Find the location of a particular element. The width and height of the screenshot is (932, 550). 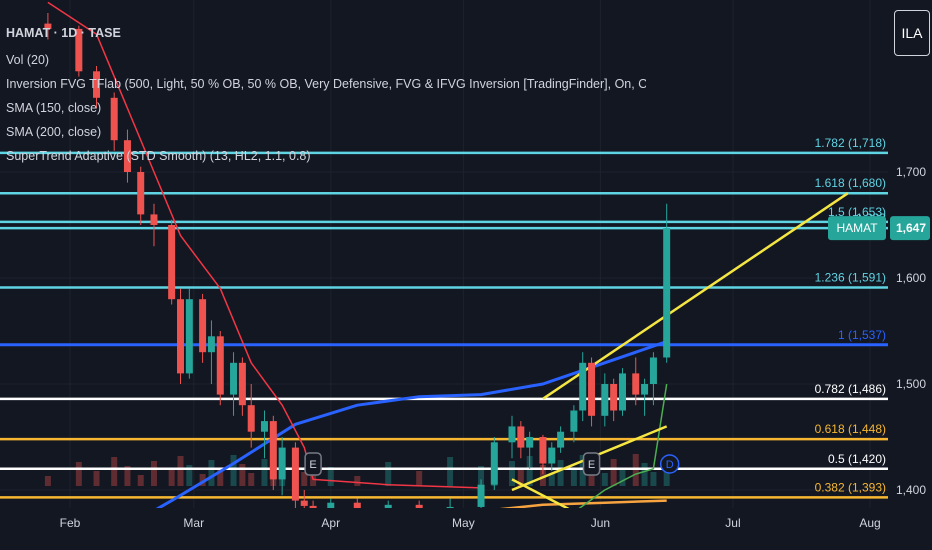

fib-label: 0.382 (1,393) is located at coordinates (850, 487).